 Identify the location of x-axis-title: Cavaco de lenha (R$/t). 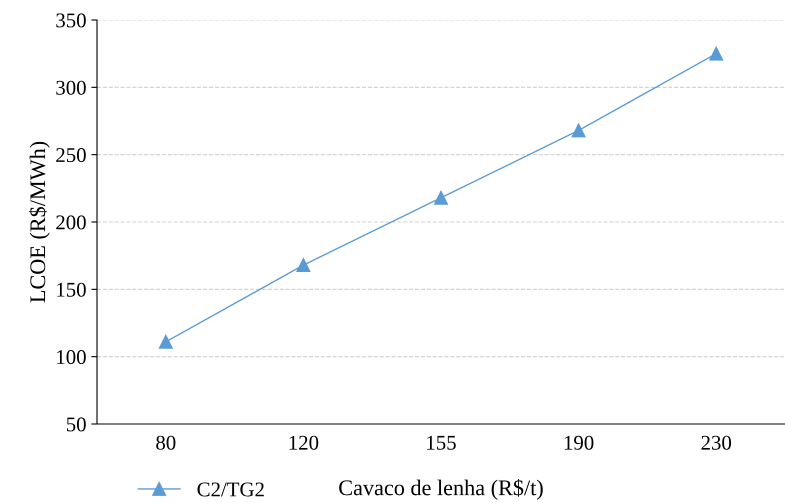
(441, 489).